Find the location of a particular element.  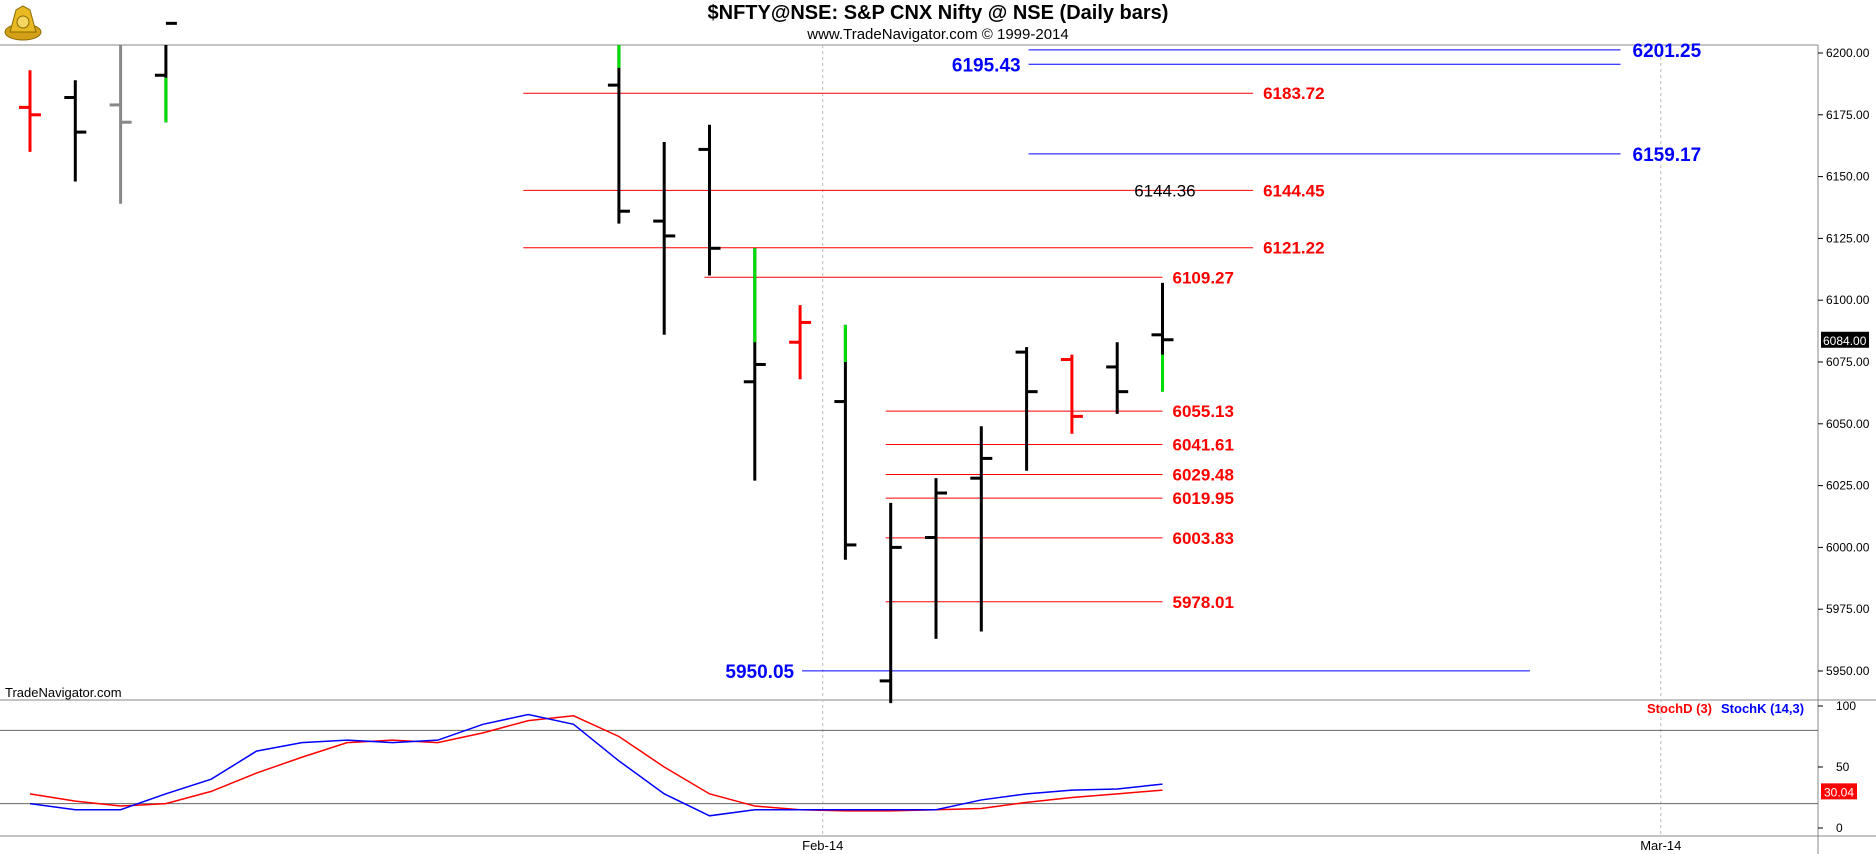

legend-stochd: StochD (3) is located at coordinates (1679, 708).